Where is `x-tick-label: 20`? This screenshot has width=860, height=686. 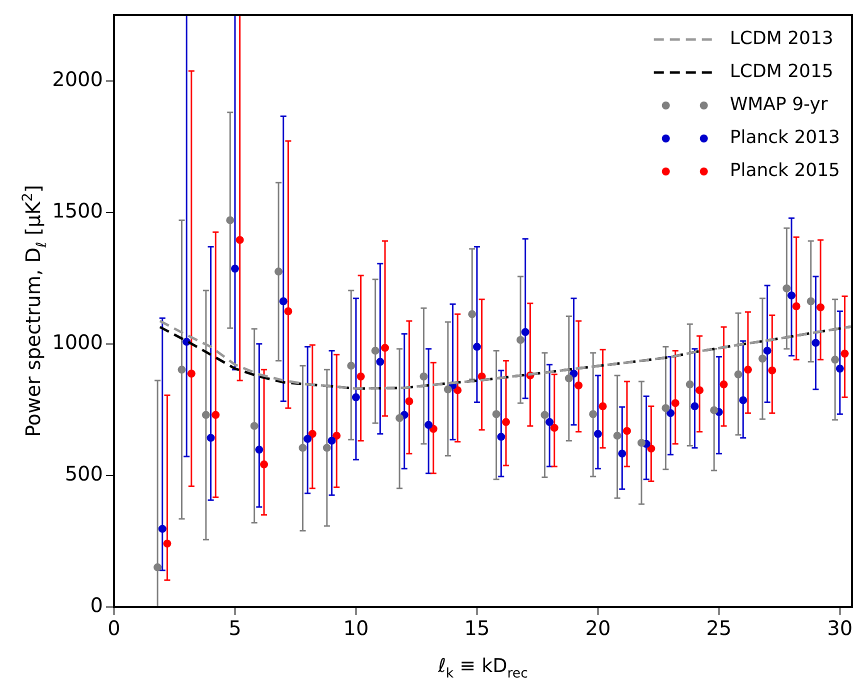
x-tick-label: 20 is located at coordinates (598, 628).